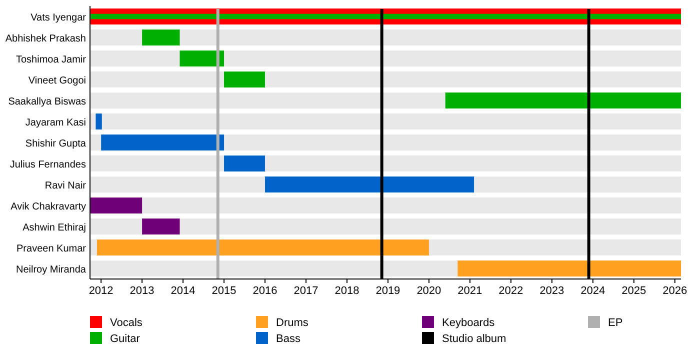  Describe the element at coordinates (45, 39) in the screenshot. I see `y-tick-label: Abhishek Prakash` at that location.